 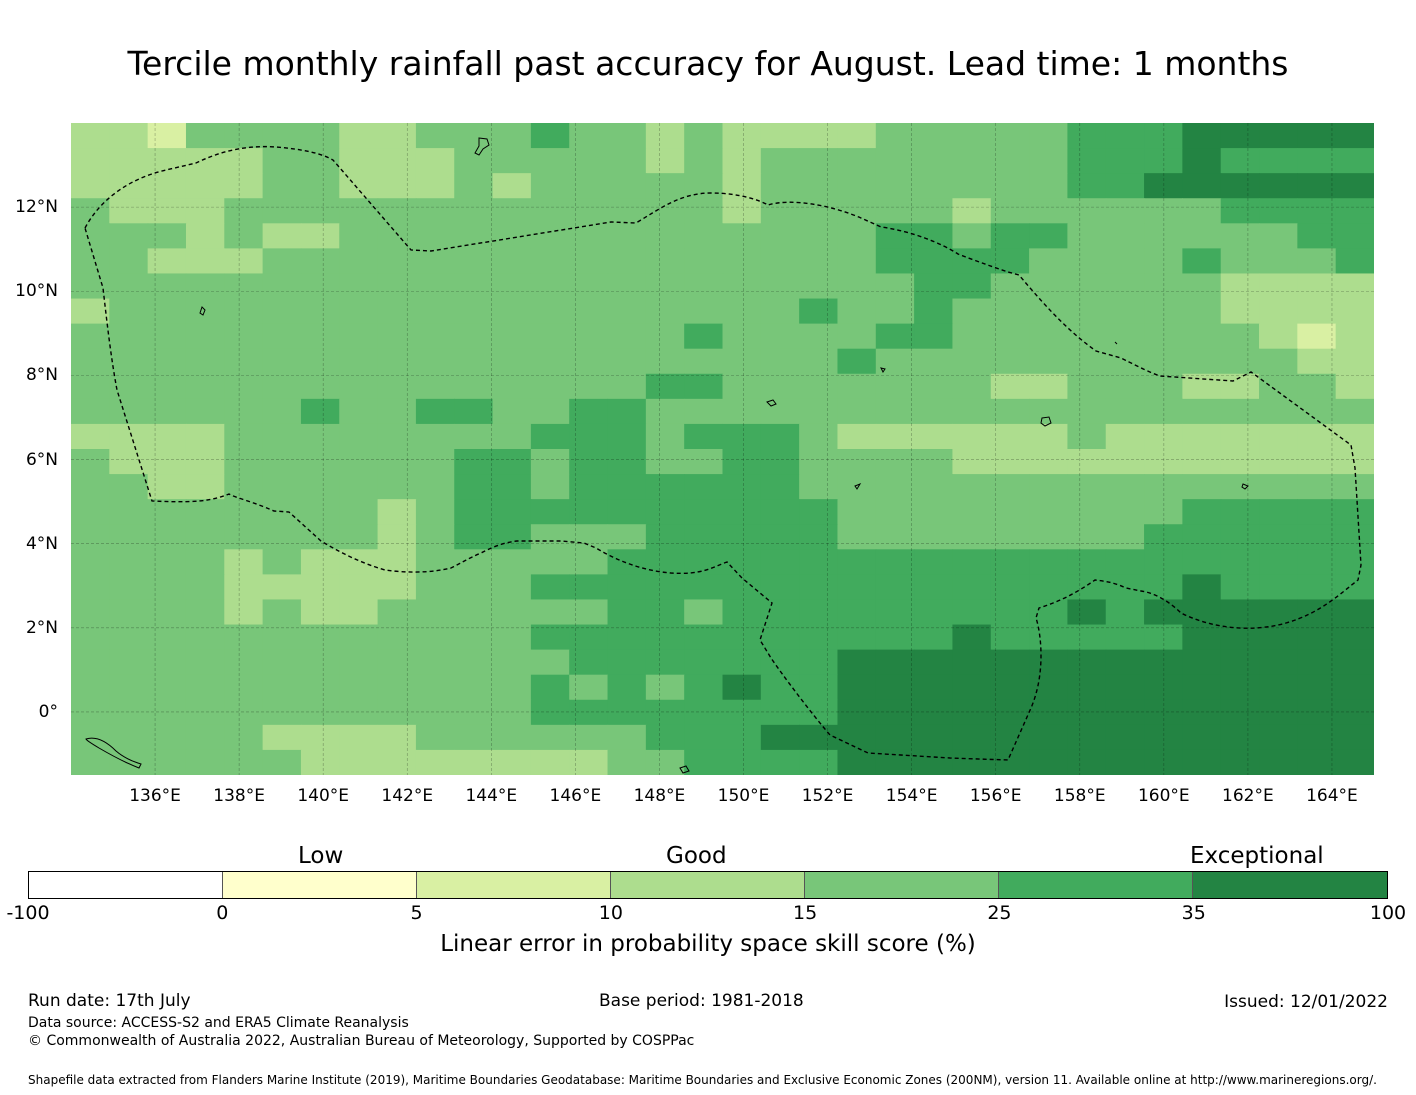 I want to click on island-pohnpei, so click(x=1046, y=421).